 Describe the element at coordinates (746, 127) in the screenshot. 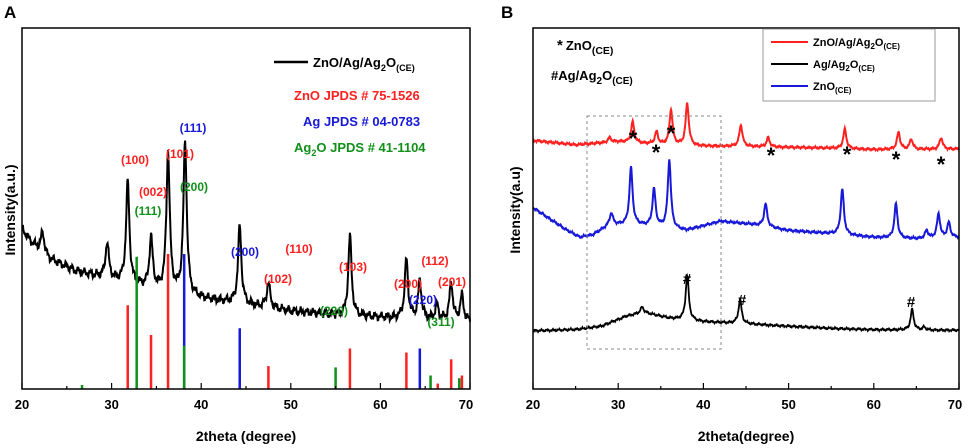

I see `panel-b-zno-ag-ag2o-curve` at that location.